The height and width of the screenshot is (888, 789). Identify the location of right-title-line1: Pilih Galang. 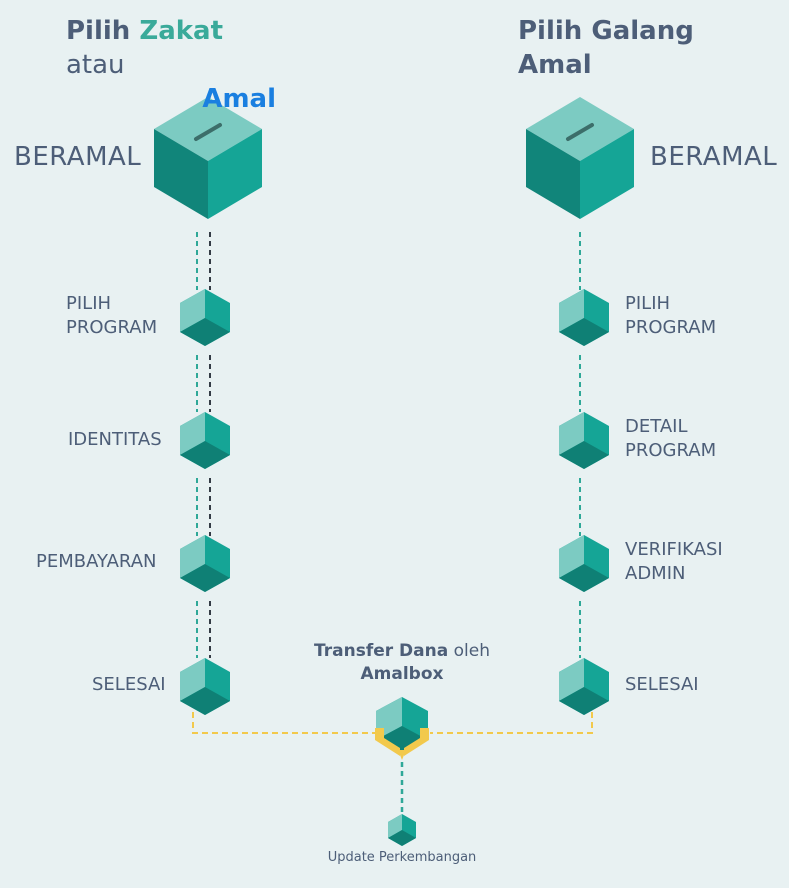
(606, 31).